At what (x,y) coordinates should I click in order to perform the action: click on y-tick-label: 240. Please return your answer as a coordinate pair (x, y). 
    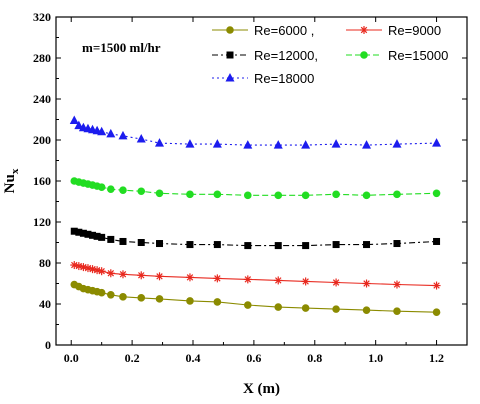
    Looking at the image, I should click on (42, 99).